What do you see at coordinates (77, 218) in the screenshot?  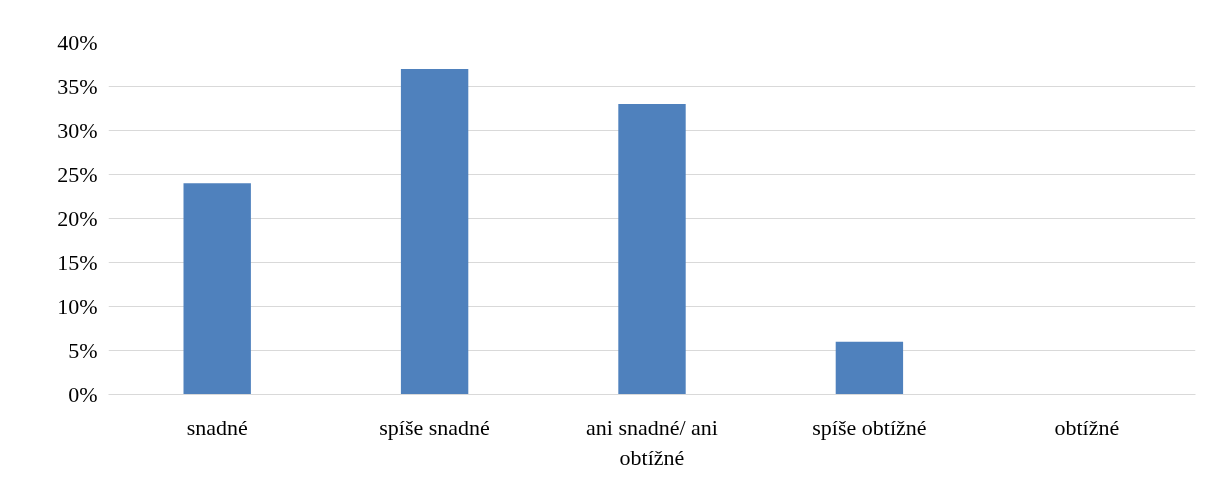 I see `y-tick-label: 20%` at bounding box center [77, 218].